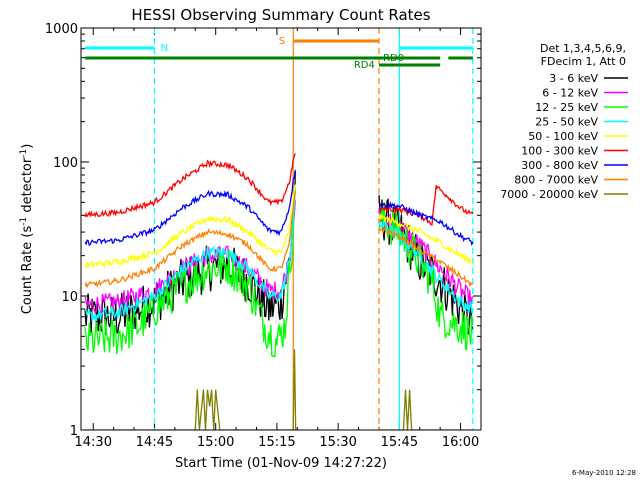  Describe the element at coordinates (570, 93) in the screenshot. I see `legend-label: 6 - 12 keV` at that location.